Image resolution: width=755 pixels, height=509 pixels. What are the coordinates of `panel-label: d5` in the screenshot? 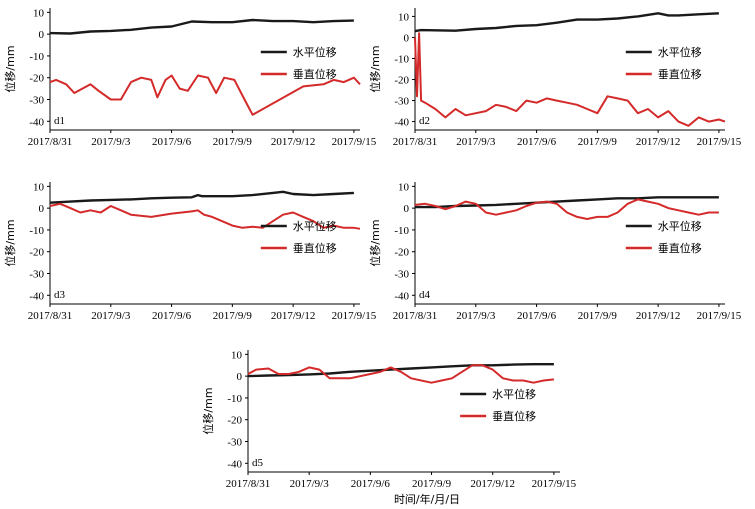 It's located at (258, 463).